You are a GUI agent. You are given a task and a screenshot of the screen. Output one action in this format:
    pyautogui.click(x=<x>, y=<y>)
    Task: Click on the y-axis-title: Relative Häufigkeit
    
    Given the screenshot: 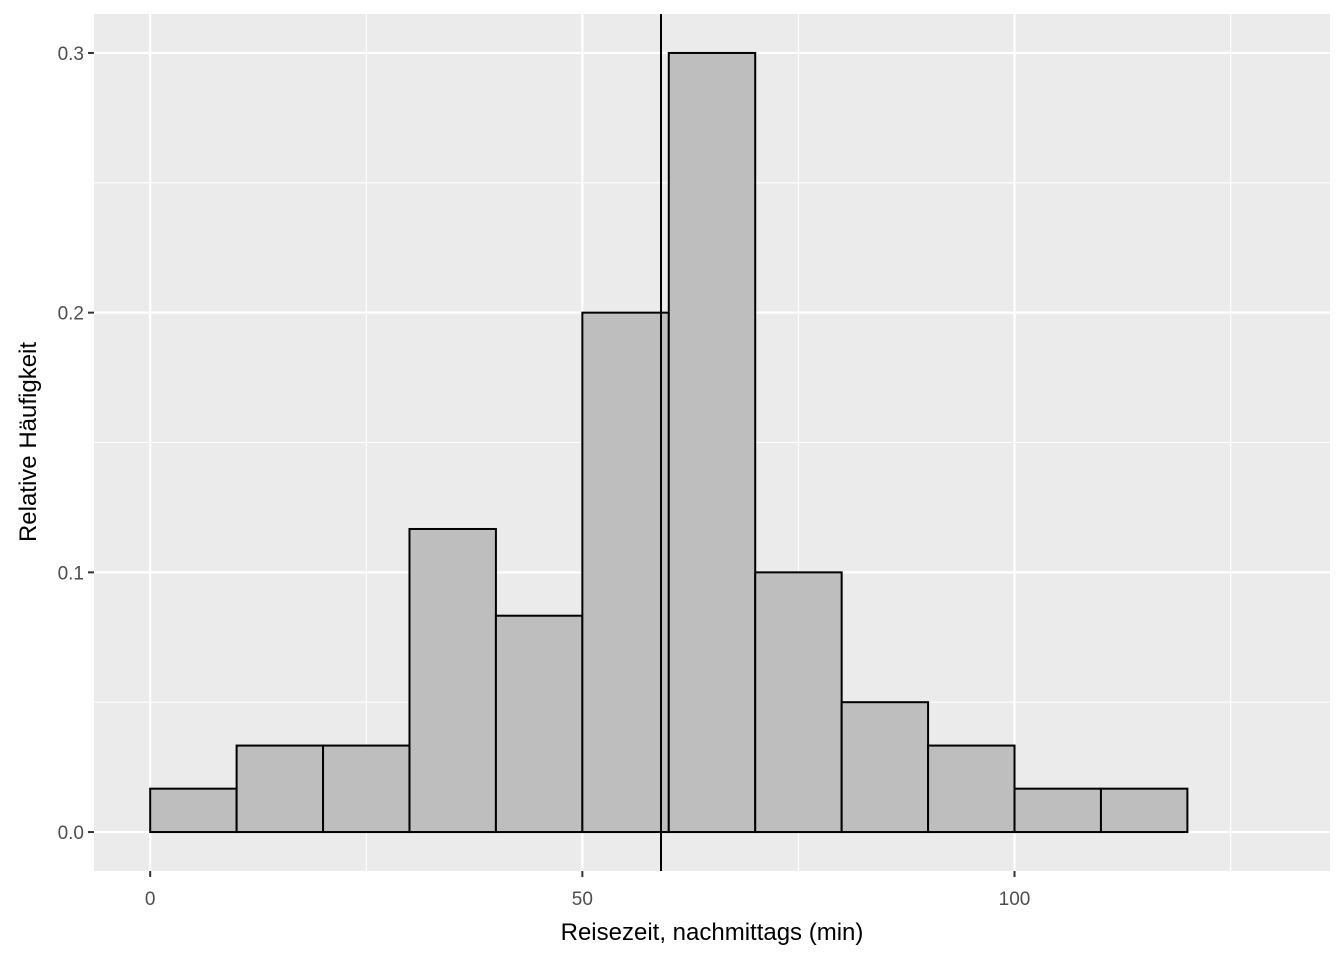 What is the action you would take?
    pyautogui.click(x=28, y=442)
    